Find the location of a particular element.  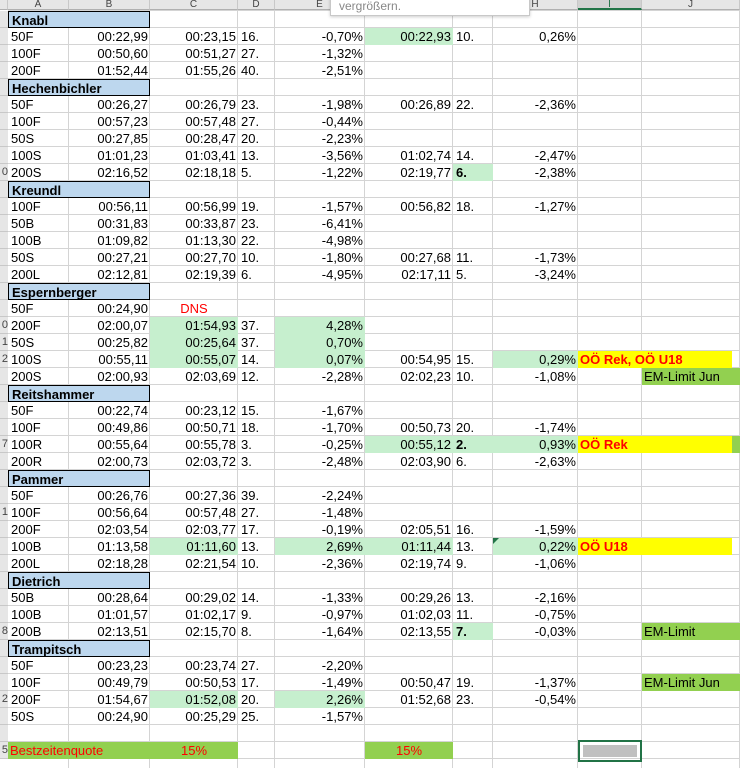

event: 50B is located at coordinates (23, 223).